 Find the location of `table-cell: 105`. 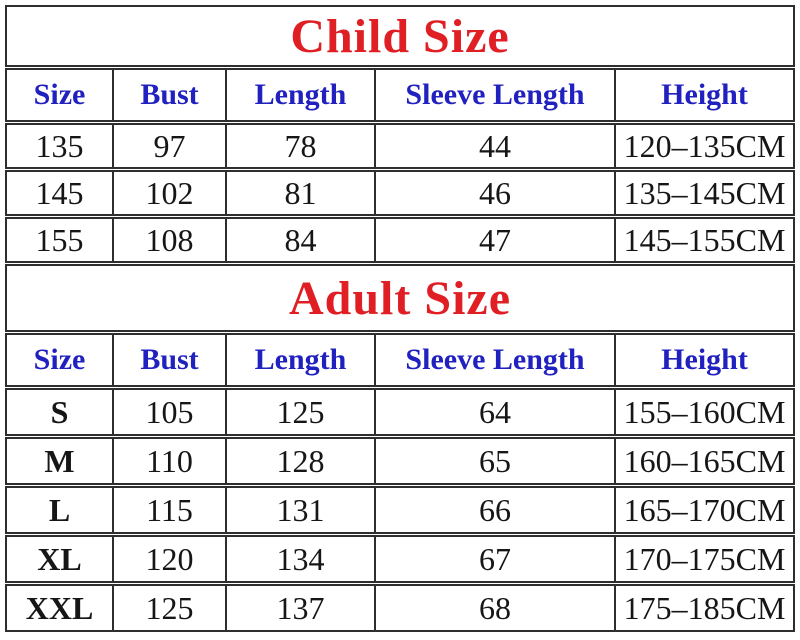

table-cell: 105 is located at coordinates (170, 412).